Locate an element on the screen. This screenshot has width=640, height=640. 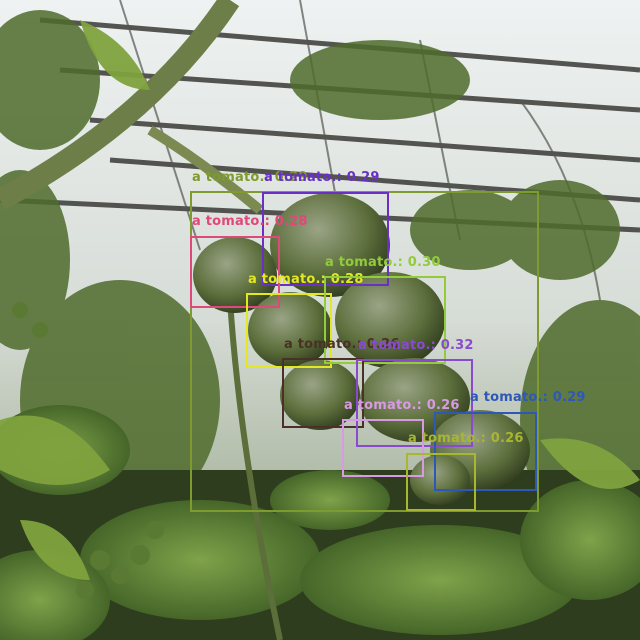
detection-label-10: a tomato.: 0.26 is located at coordinates (466, 438).